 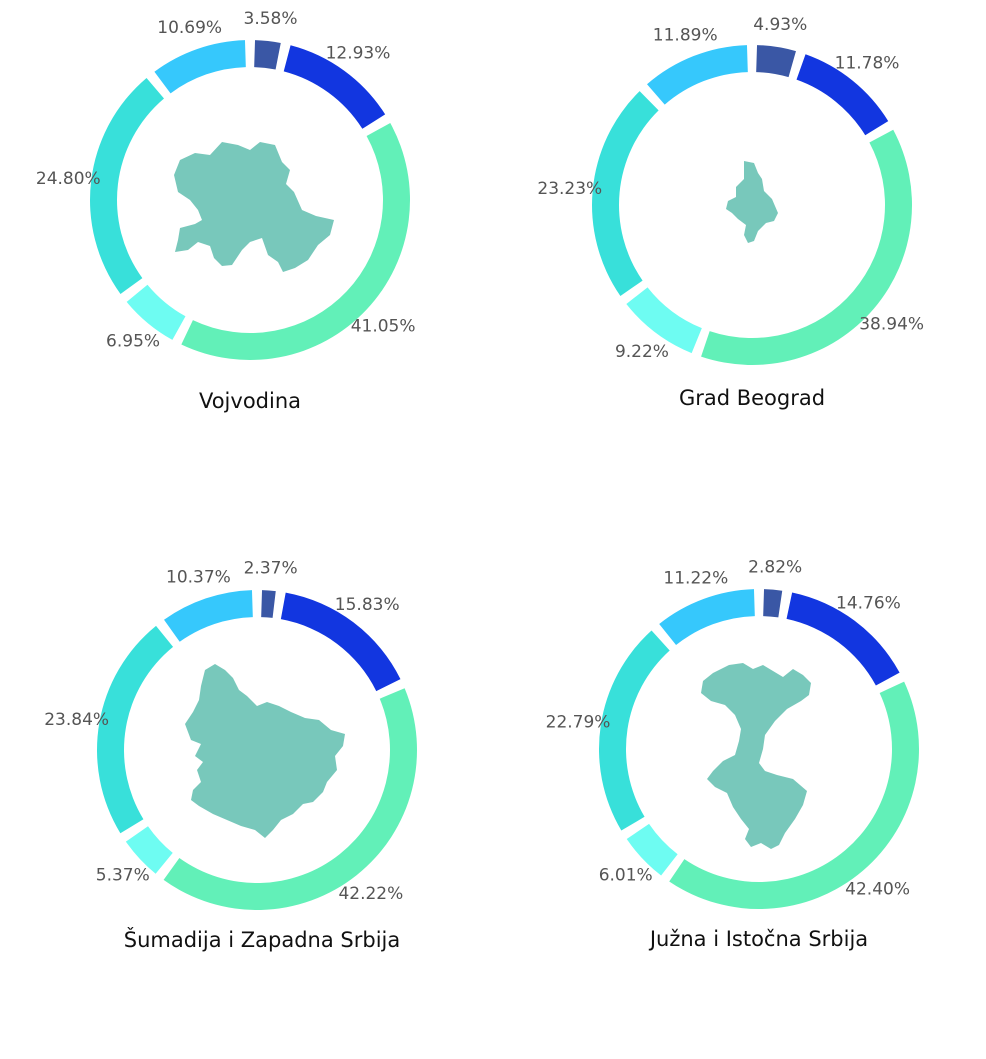 I want to click on slice-data-label: 5.37%, so click(x=123, y=875).